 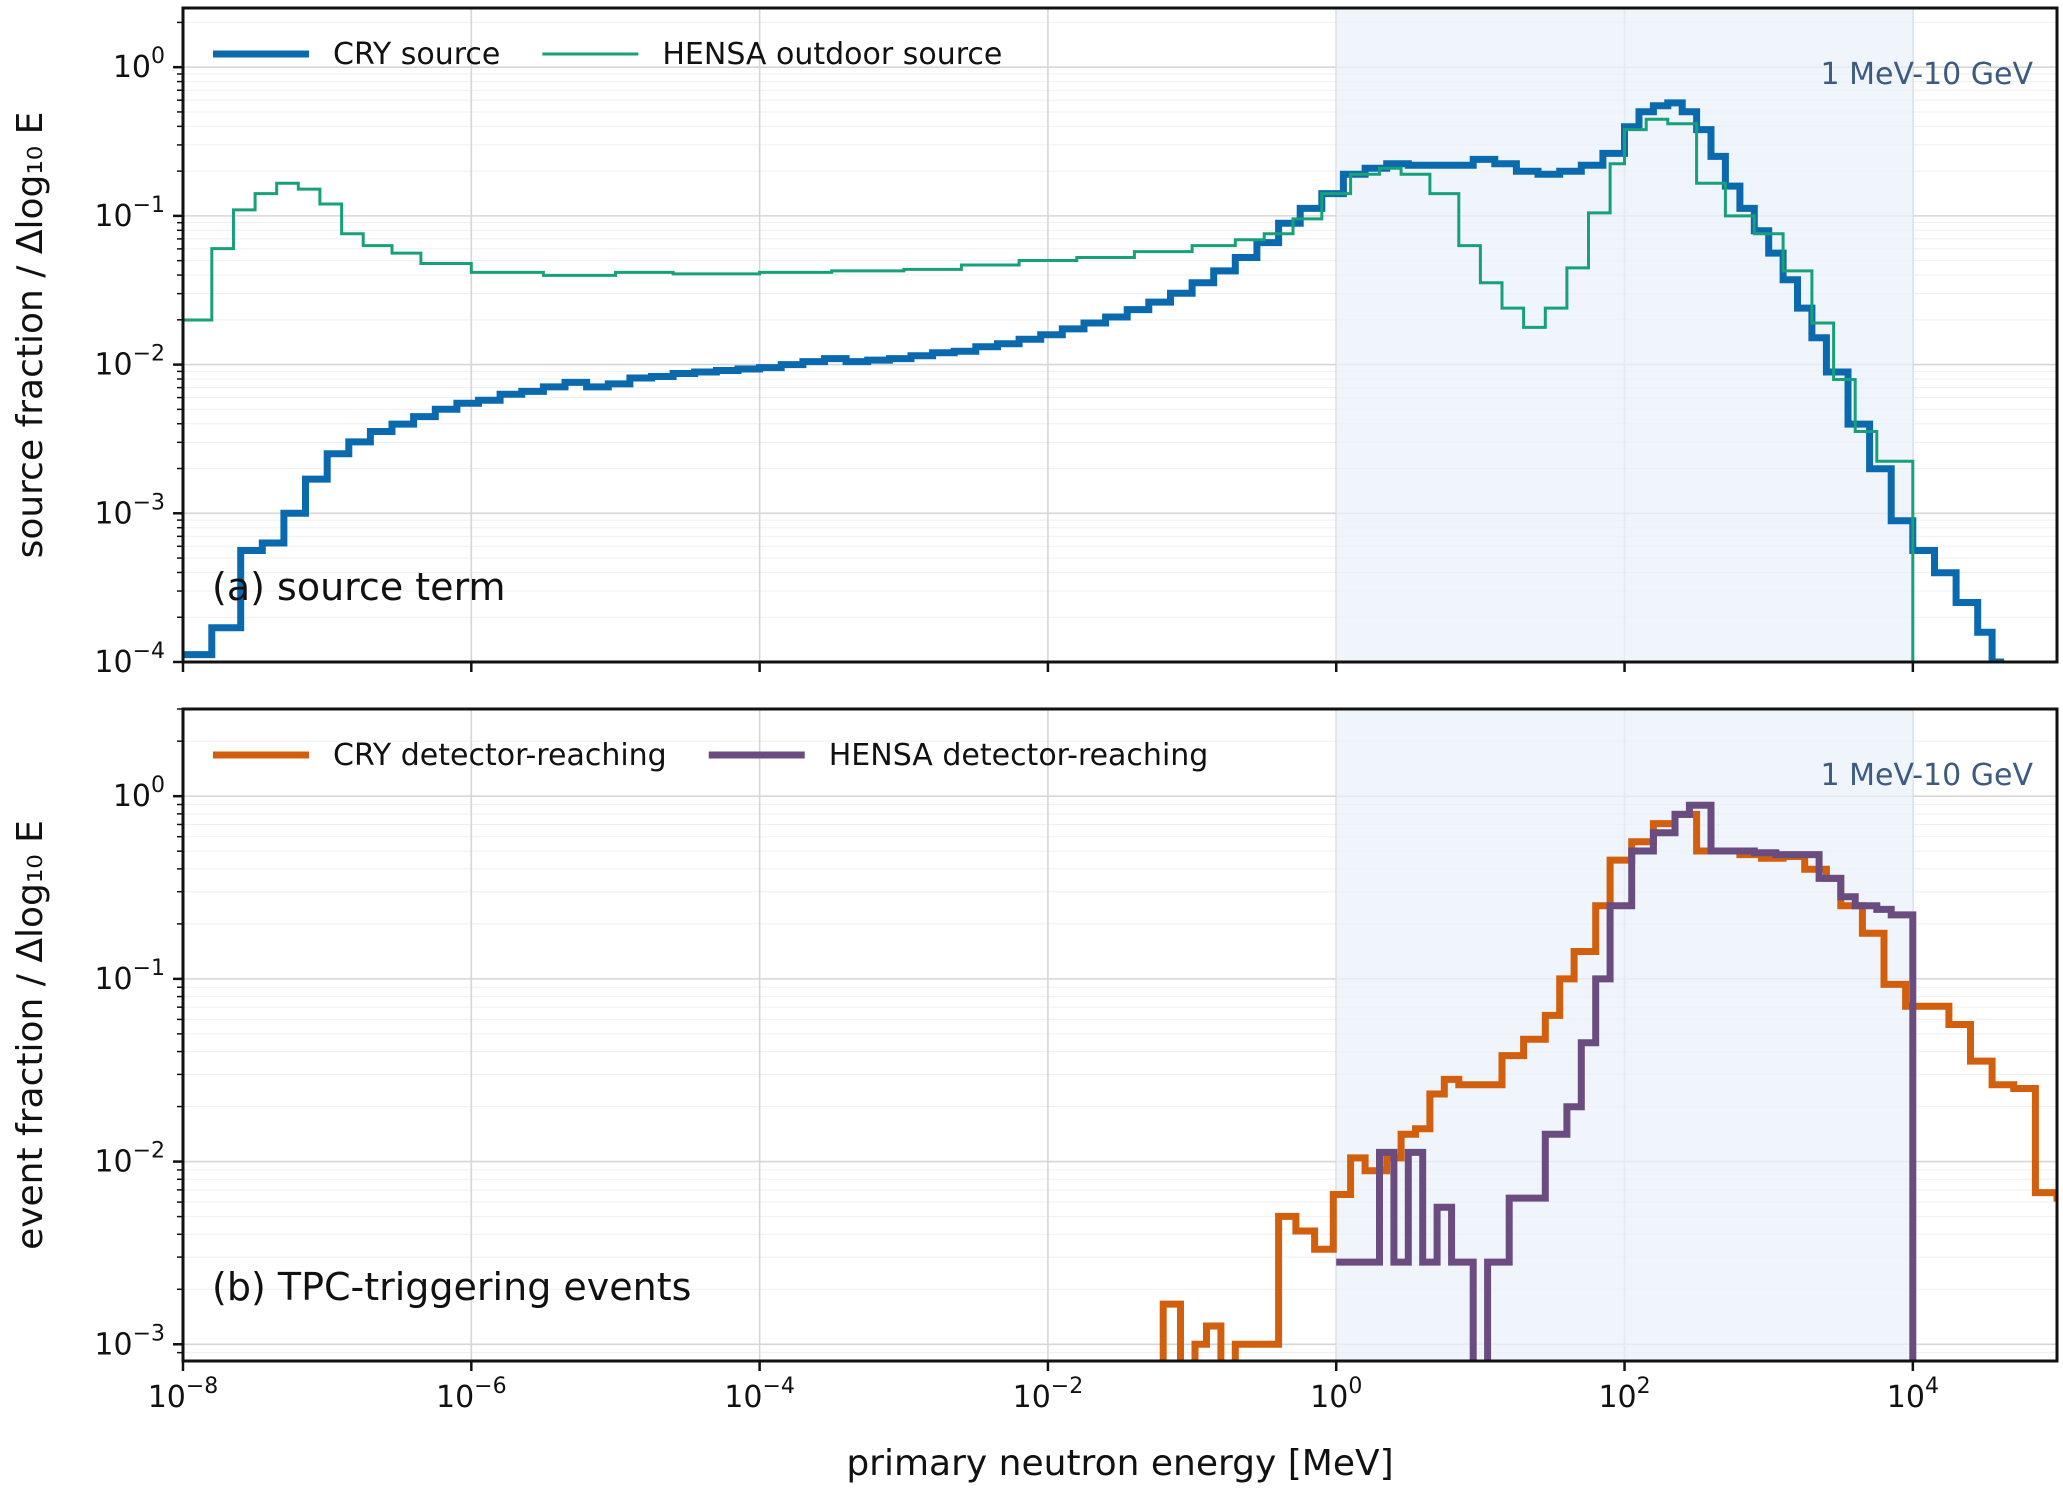 I want to click on panel-b-y-axis-label: event fraction / Δlog₁₀ E, so click(x=30, y=1035).